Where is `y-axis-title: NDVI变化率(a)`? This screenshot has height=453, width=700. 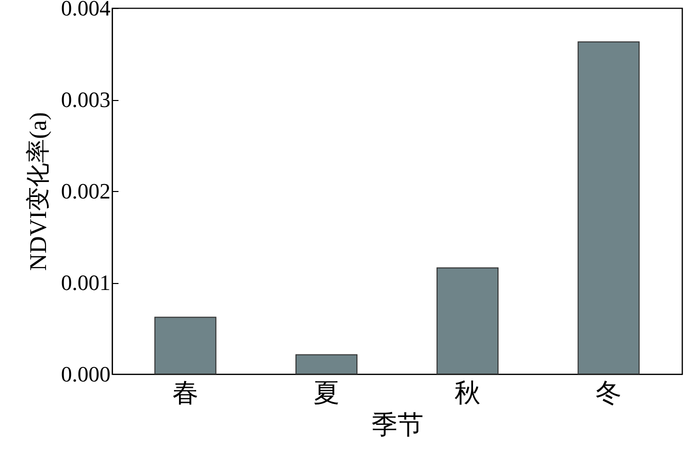 y-axis-title: NDVI变化率(a) is located at coordinates (38, 191).